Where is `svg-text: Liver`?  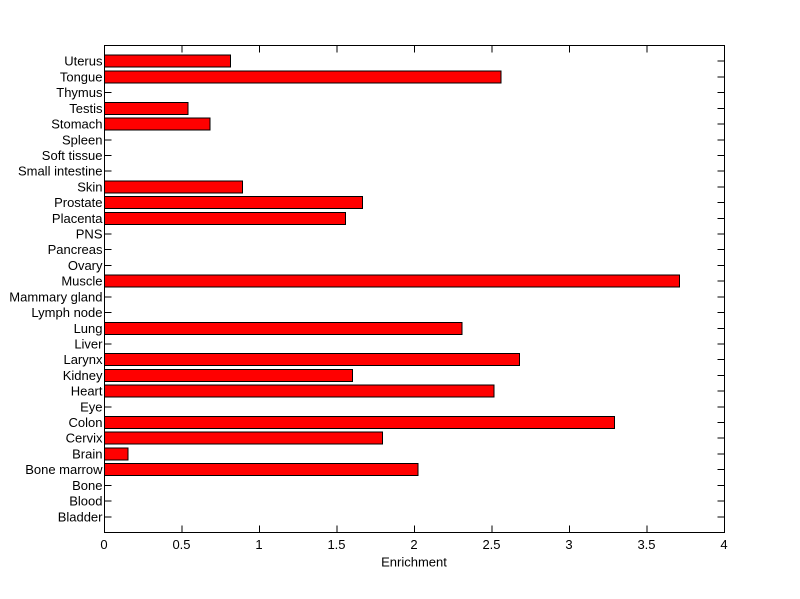 svg-text: Liver is located at coordinates (88, 343).